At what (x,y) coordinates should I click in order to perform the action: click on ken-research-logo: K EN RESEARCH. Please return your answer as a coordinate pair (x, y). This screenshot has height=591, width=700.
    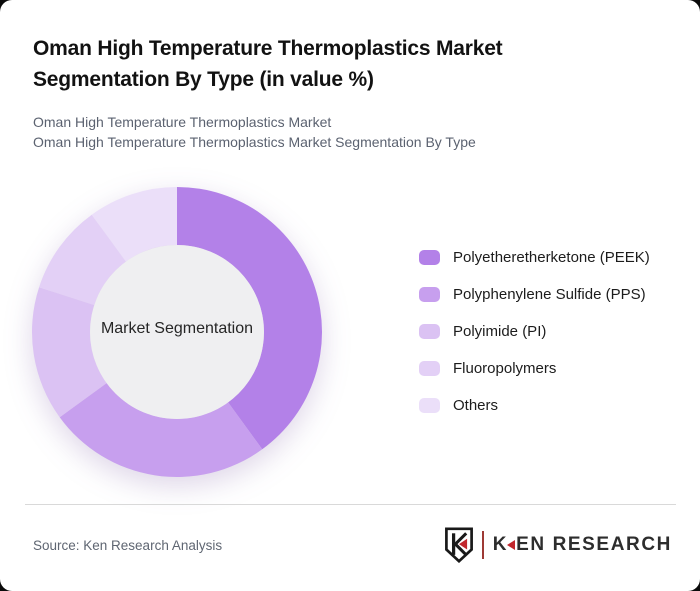
    Looking at the image, I should click on (557, 545).